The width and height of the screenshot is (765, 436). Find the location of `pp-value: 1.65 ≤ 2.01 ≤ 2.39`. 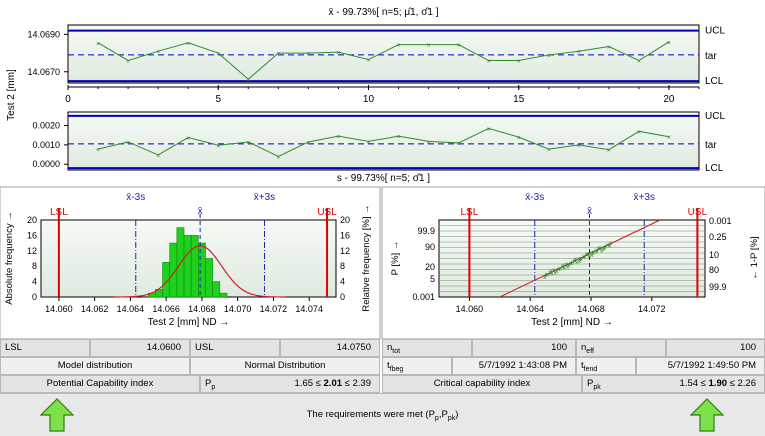

pp-value: 1.65 ≤ 2.01 ≤ 2.39 is located at coordinates (315, 384).